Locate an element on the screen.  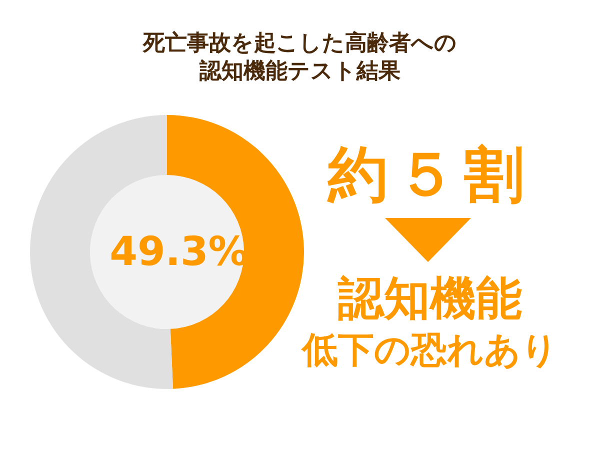
chart-title: 死亡事故を起こした高齢者への認知機能テスト結果 is located at coordinates (300, 58).